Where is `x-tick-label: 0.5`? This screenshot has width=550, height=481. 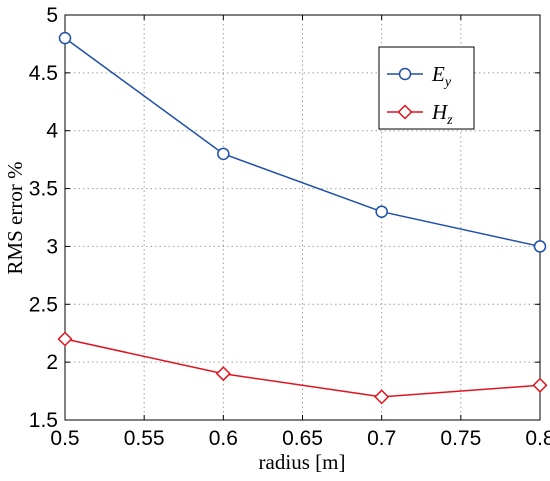
x-tick-label: 0.5 is located at coordinates (64, 438).